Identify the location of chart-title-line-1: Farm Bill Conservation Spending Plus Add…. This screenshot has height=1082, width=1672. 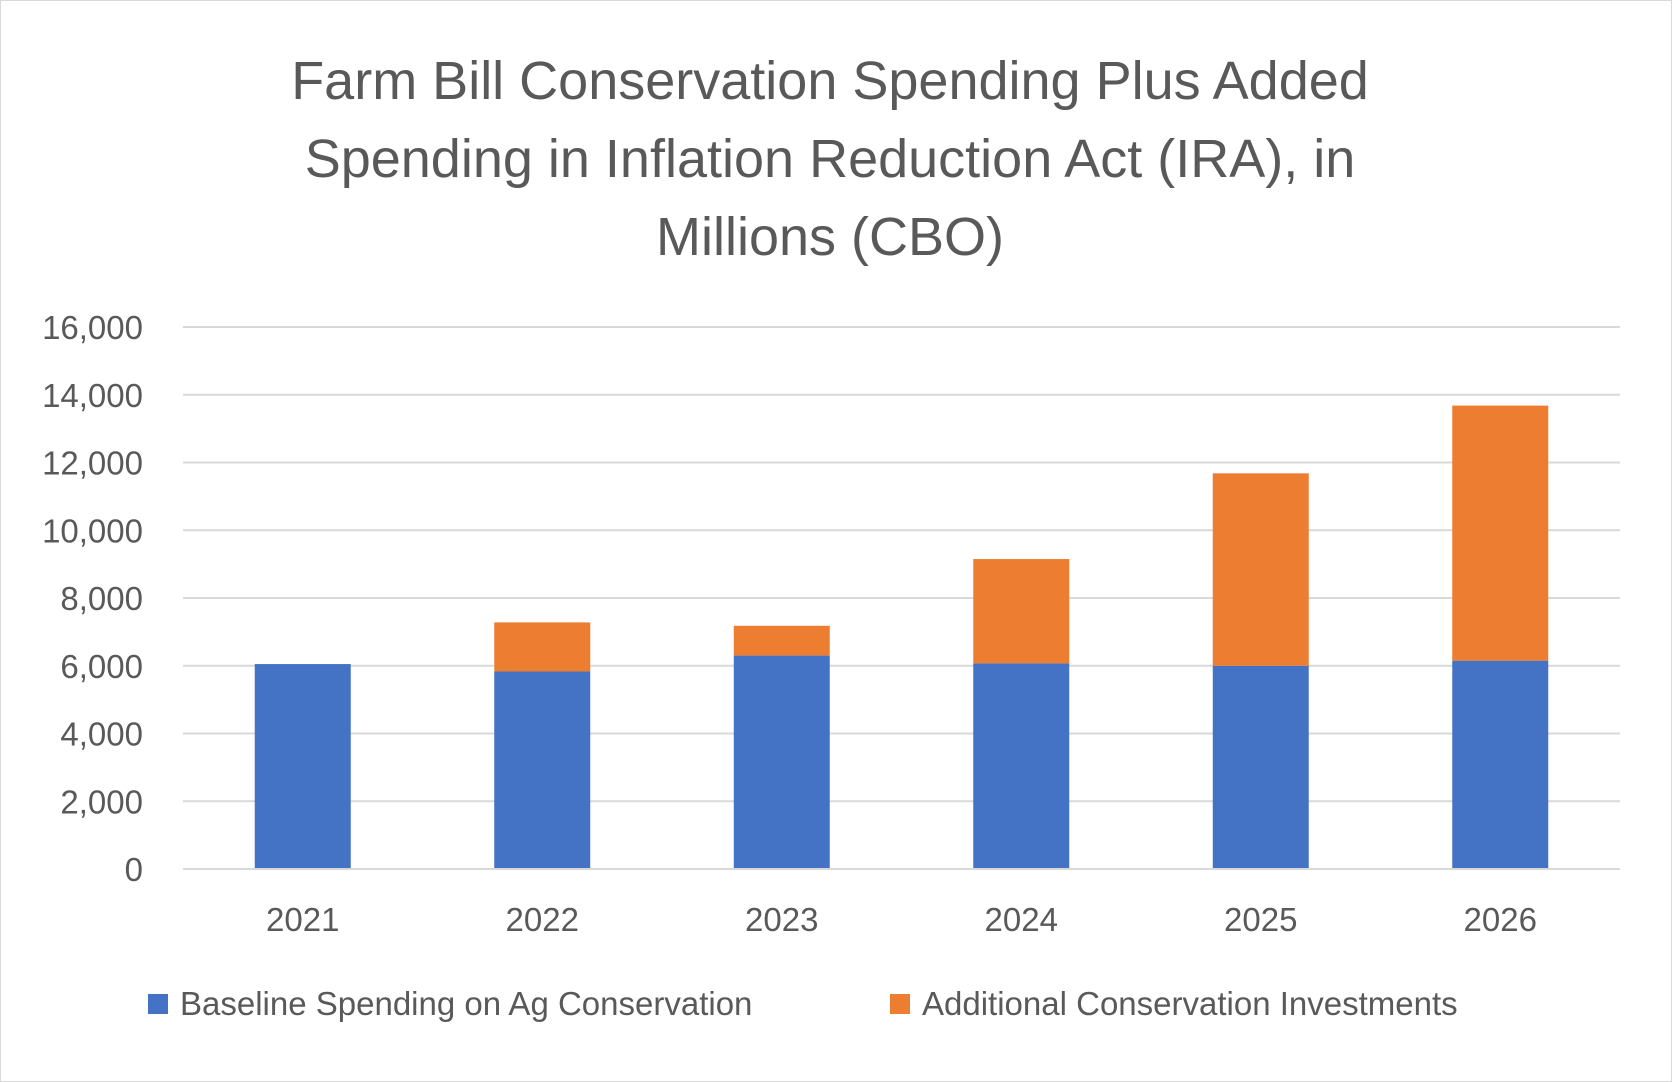
(830, 81).